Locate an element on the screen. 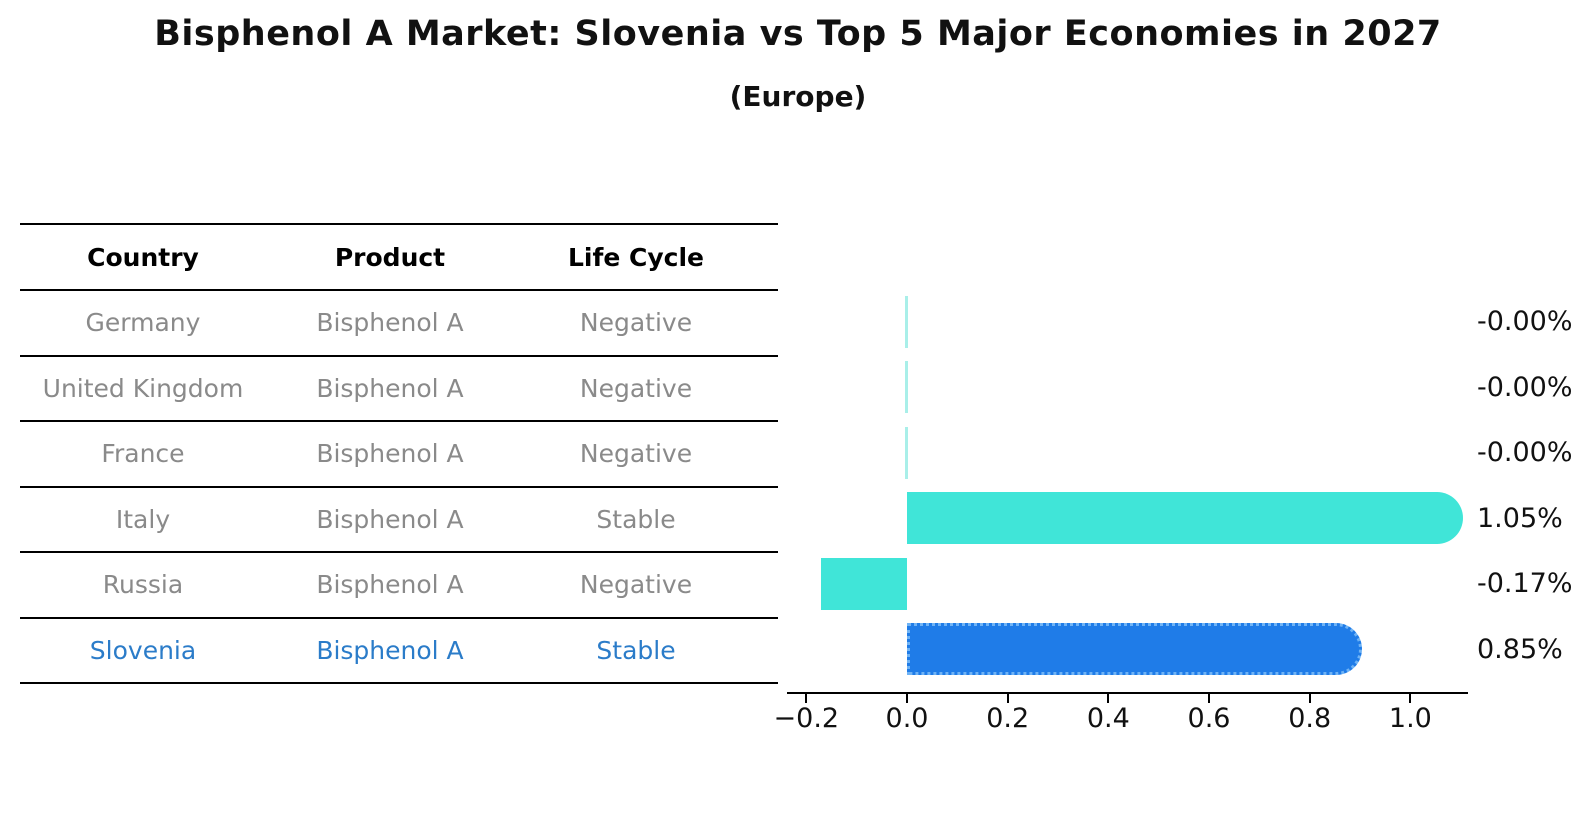 The height and width of the screenshot is (823, 1596). column-header-life-cycle: Life Cycle is located at coordinates (636, 257).